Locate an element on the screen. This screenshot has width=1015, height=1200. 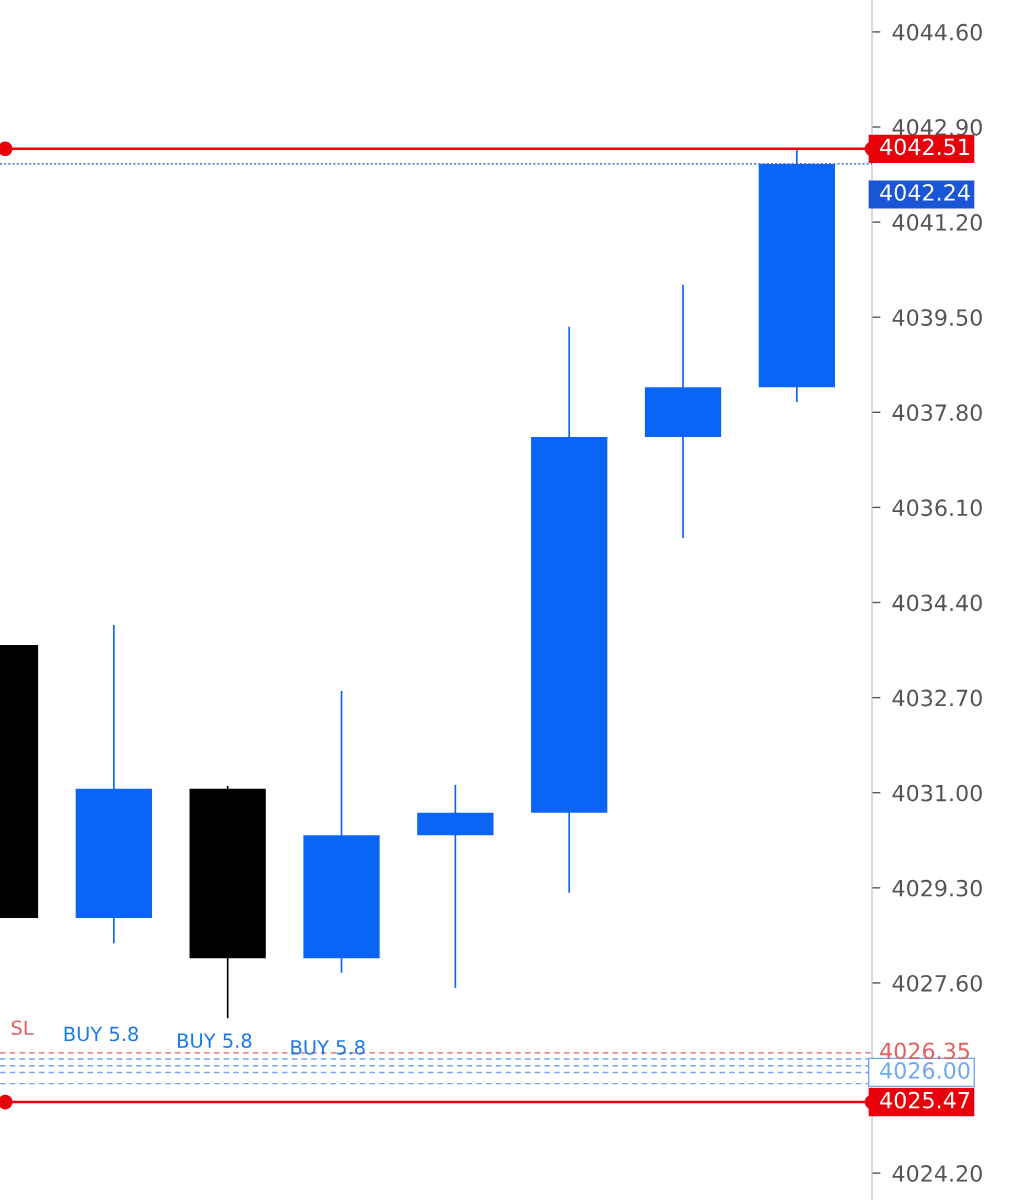
y-tick-label: 4042.90 is located at coordinates (937, 127).